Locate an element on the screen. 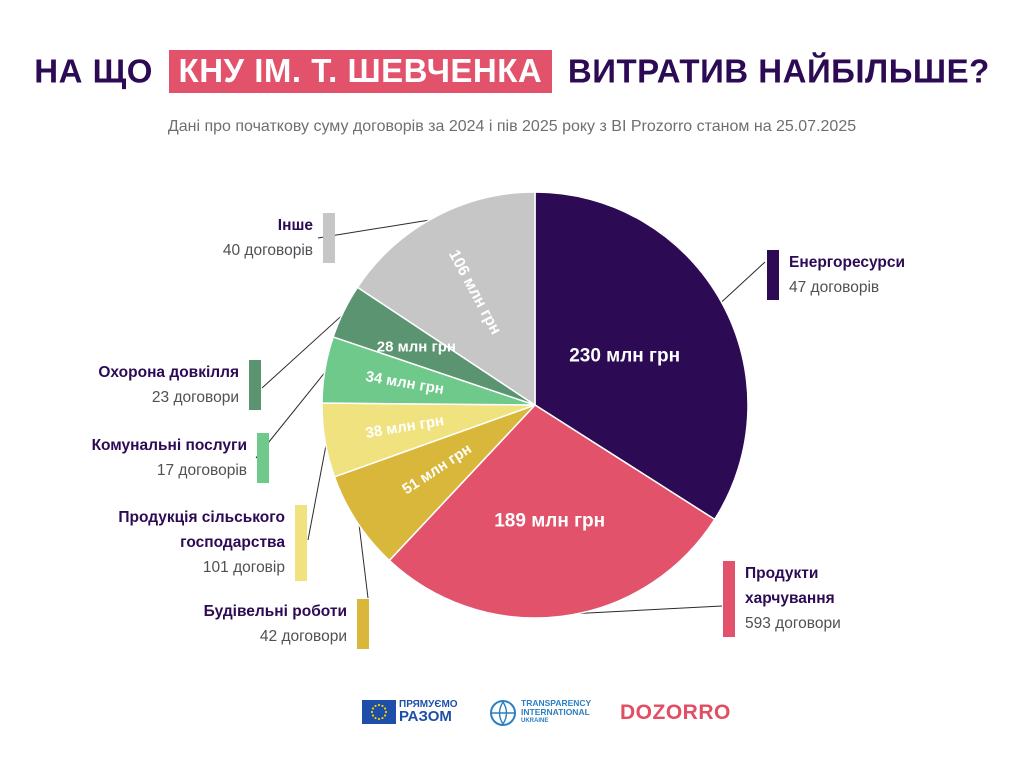 The height and width of the screenshot is (768, 1024). legend-utility-name: Комунальні послуги is located at coordinates (169, 445).